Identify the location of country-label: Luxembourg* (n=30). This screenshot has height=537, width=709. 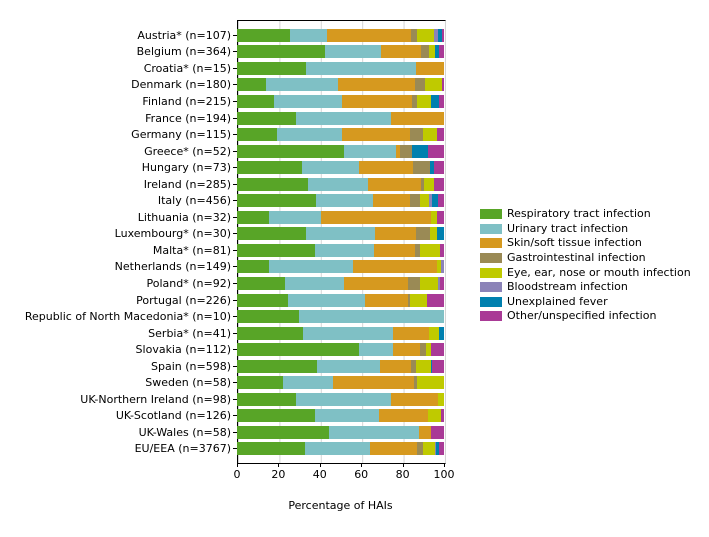
(172, 234).